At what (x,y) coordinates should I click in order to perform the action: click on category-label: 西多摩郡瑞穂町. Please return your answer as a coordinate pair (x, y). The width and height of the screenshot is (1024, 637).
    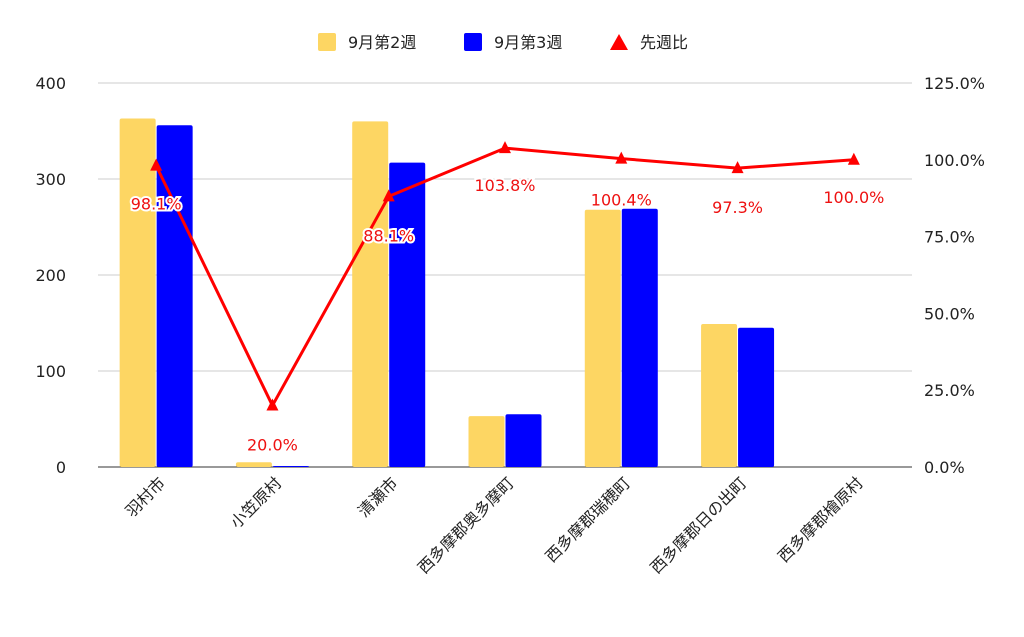
    Looking at the image, I should click on (587, 519).